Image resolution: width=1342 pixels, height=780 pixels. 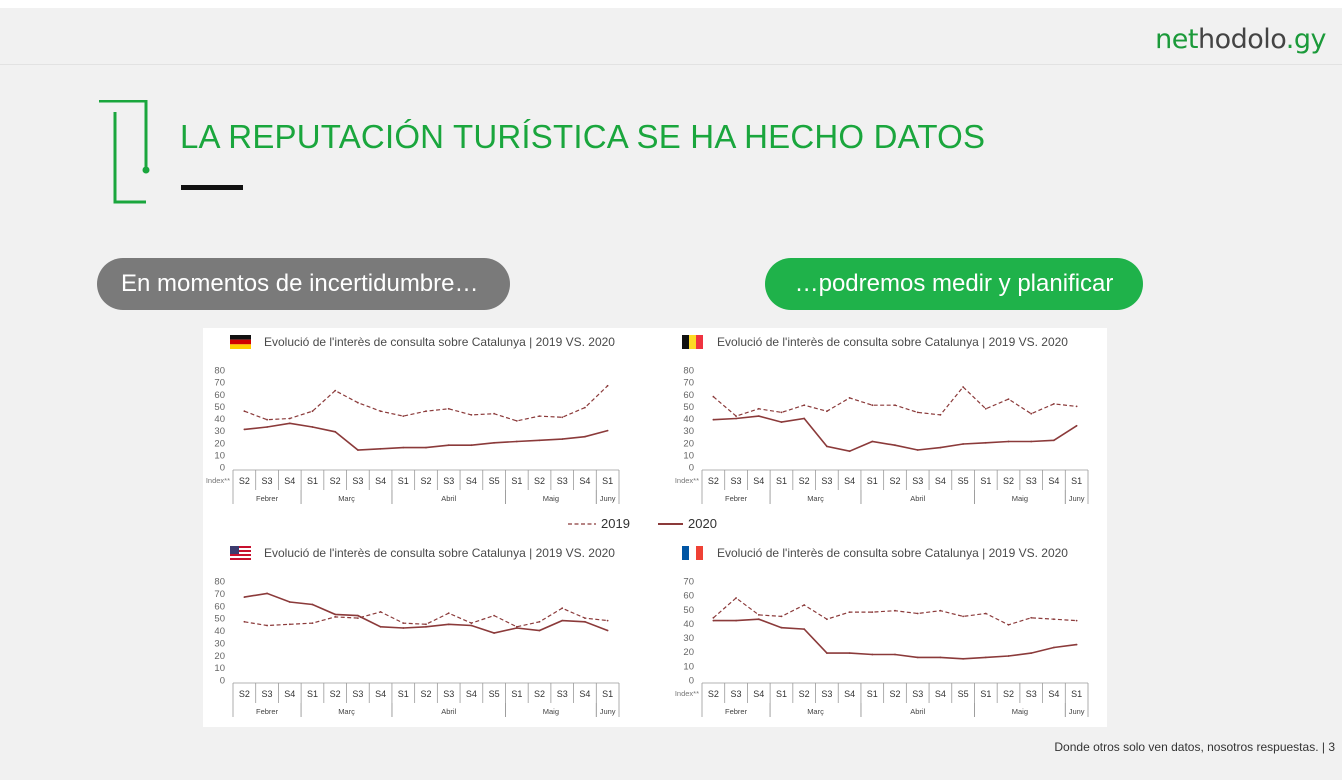 What do you see at coordinates (688, 419) in the screenshot?
I see `y-tick-label: 40` at bounding box center [688, 419].